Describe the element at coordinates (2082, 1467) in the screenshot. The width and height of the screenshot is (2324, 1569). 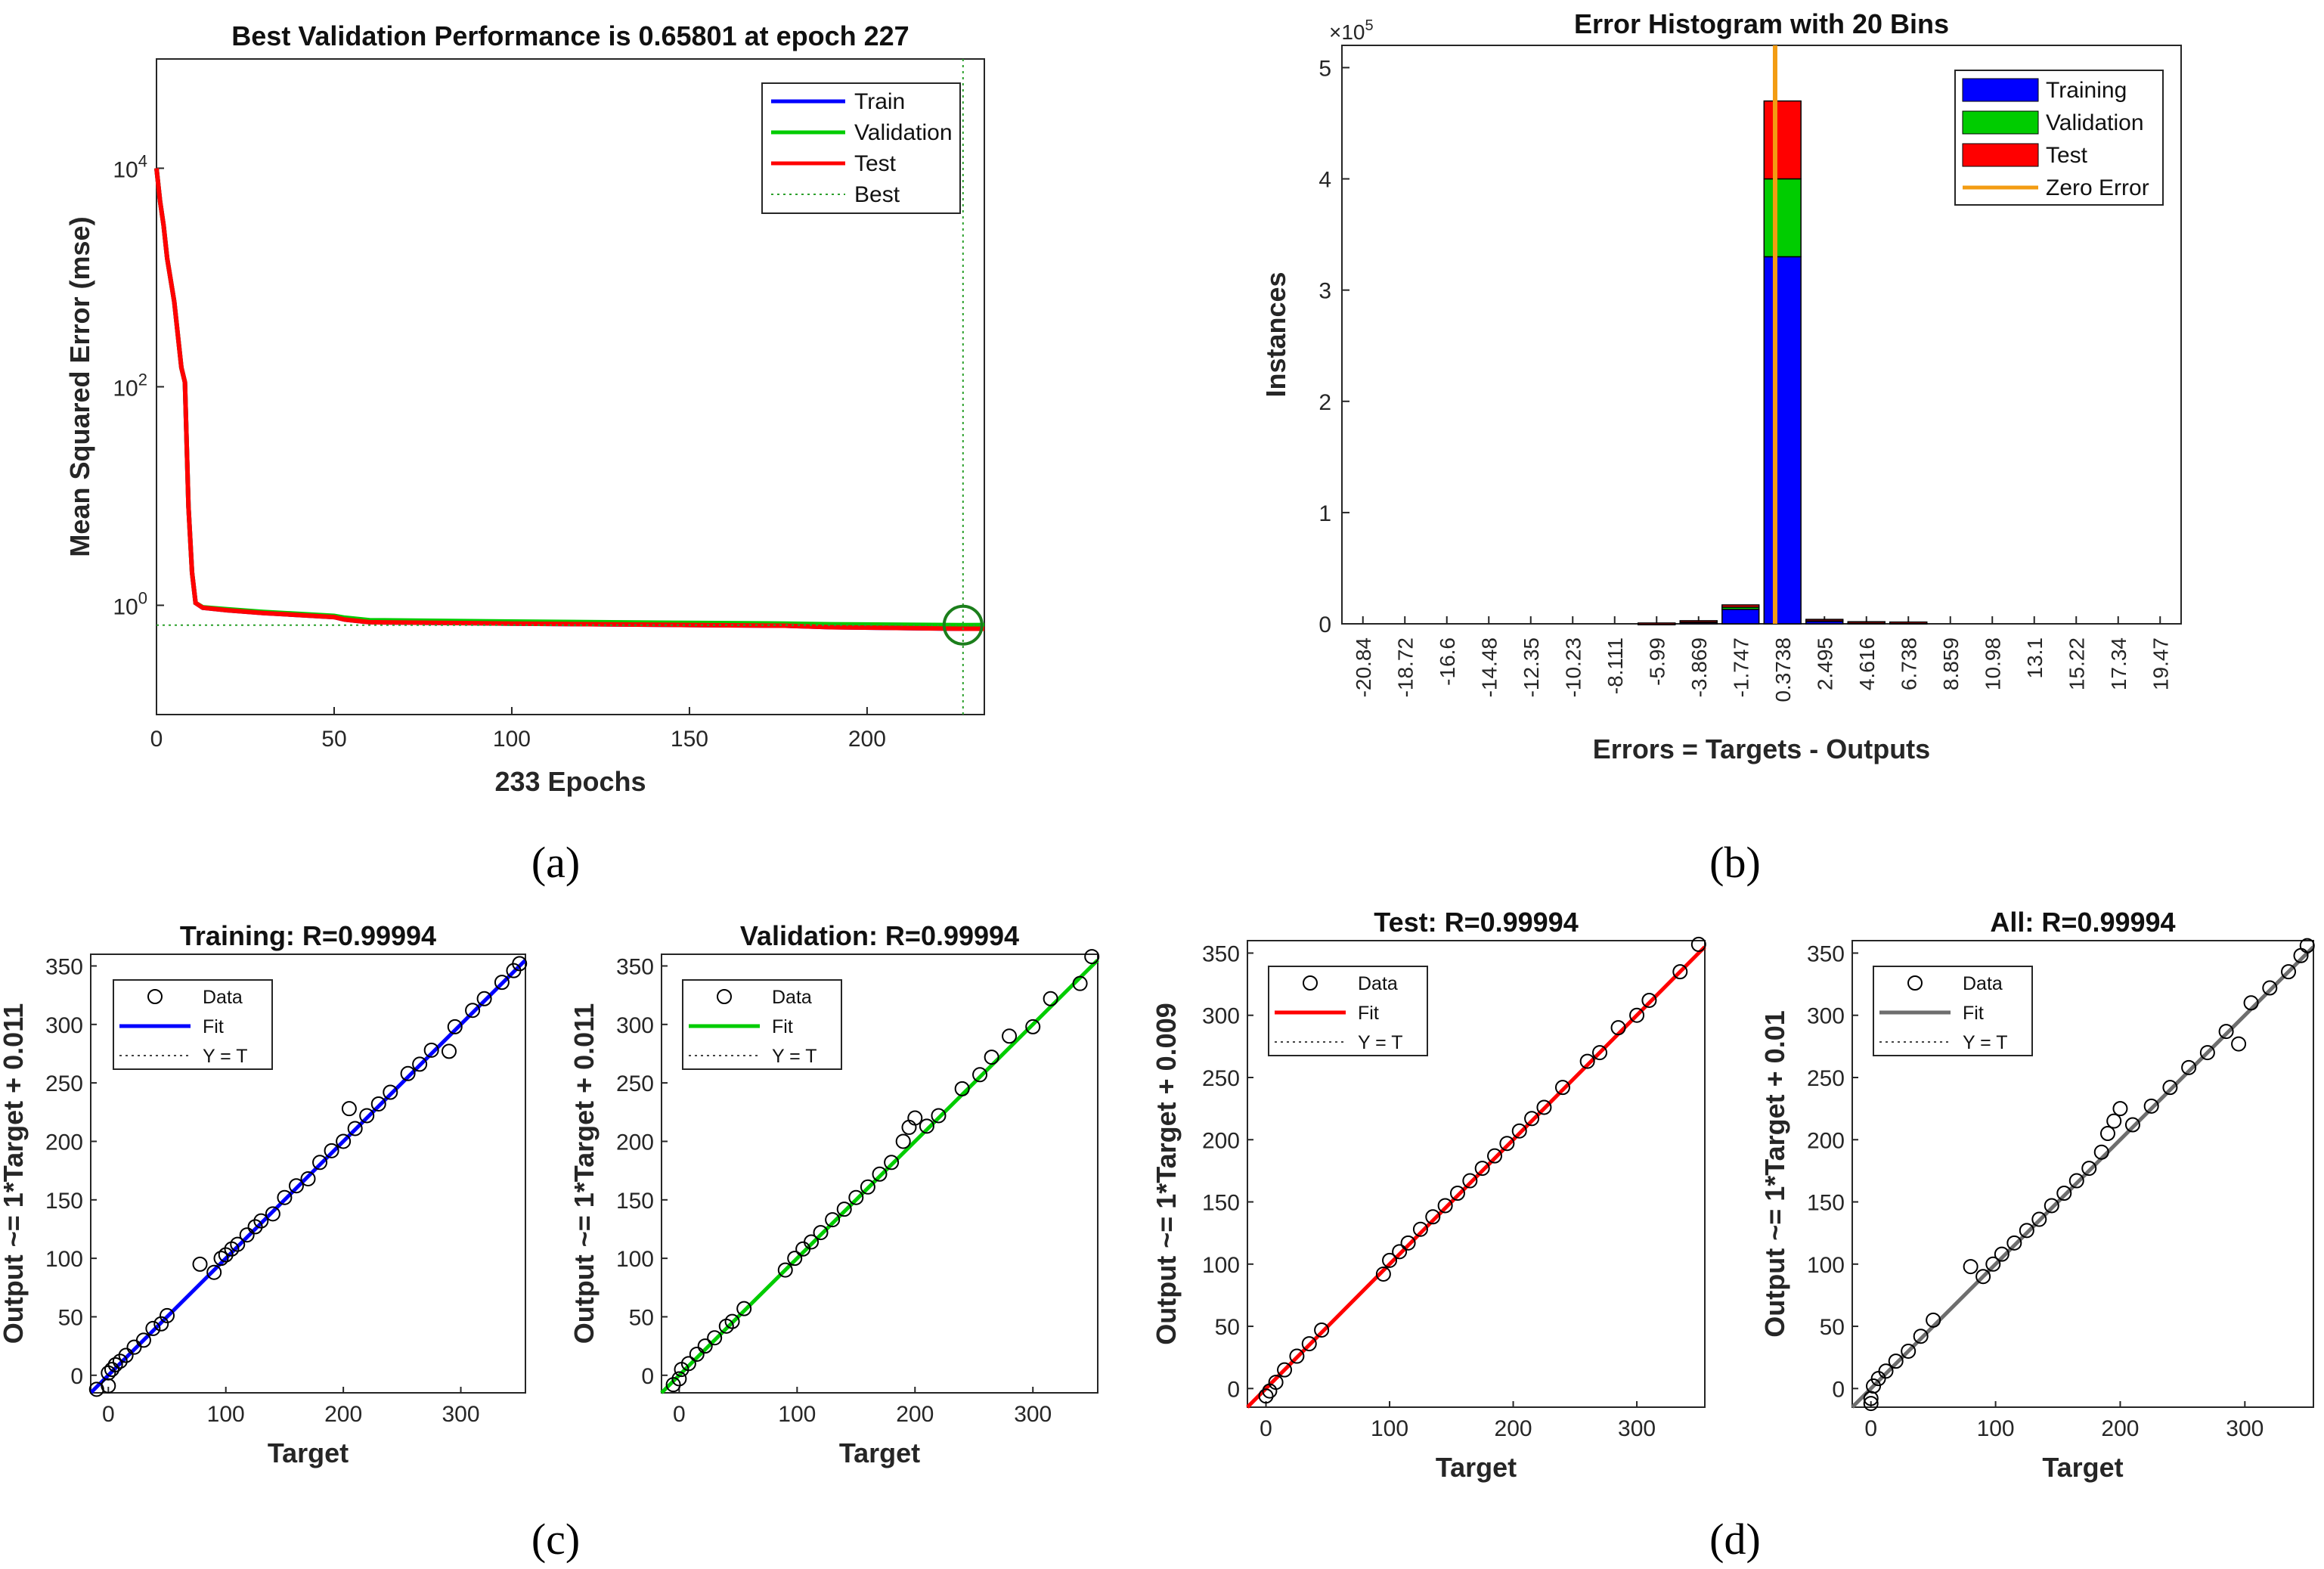
I see `x-axis-label: Target` at that location.